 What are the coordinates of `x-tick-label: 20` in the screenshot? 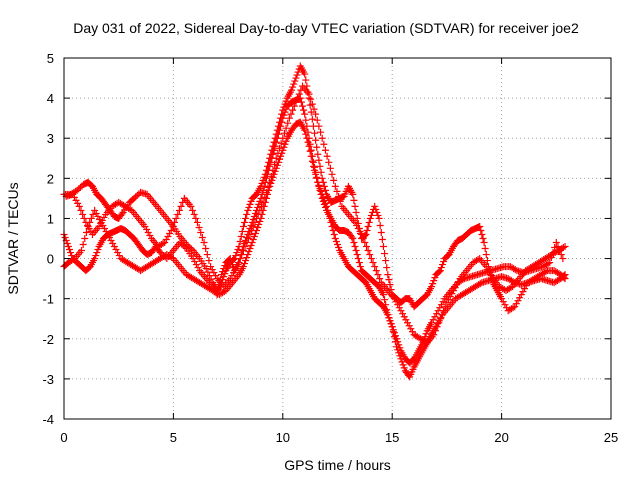 It's located at (501, 437).